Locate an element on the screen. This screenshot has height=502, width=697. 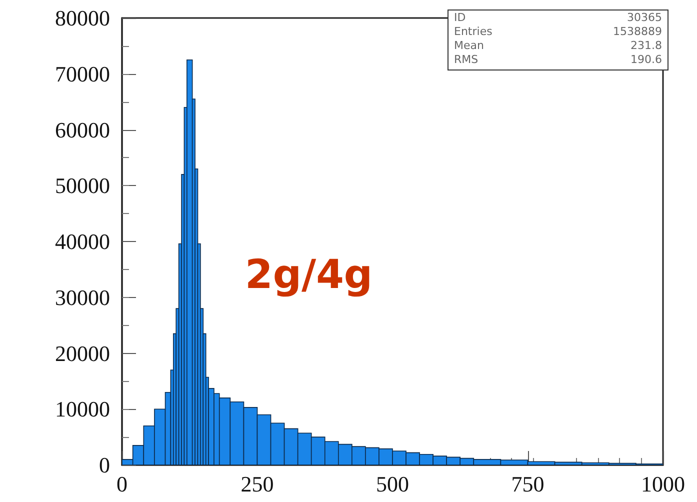
x-tick-label: 500 is located at coordinates (392, 484).